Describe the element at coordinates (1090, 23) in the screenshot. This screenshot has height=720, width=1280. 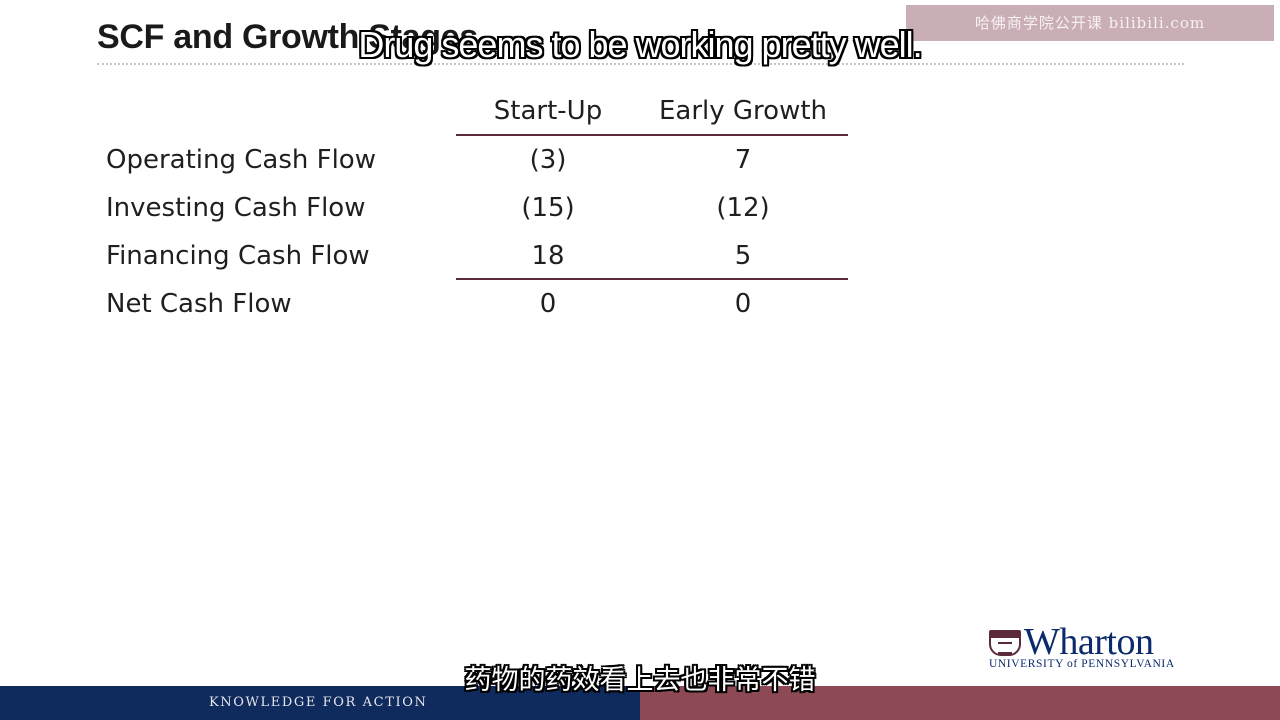
I see `watermark: 哈佛商学院公开课 bilibili.com` at that location.